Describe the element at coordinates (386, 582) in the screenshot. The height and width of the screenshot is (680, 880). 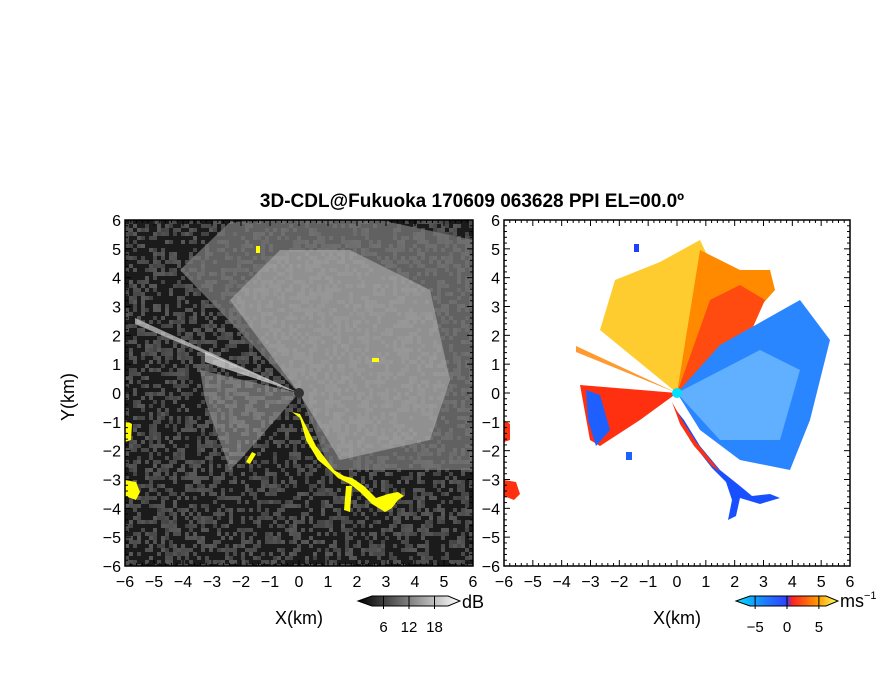
I see `snr-x-tick-label: 3` at that location.